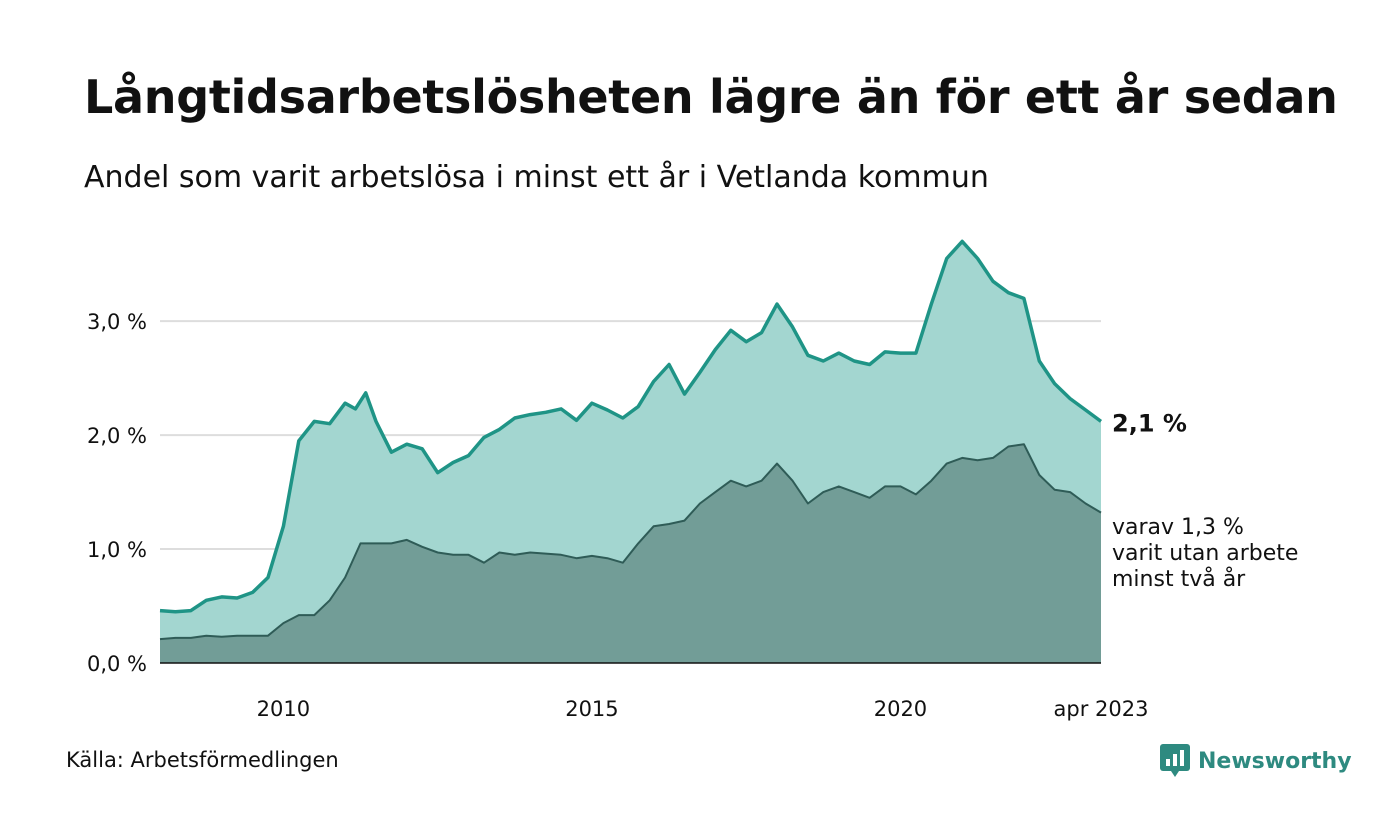  I want to click on brand-logo: Newsworthy, so click(1256, 761).